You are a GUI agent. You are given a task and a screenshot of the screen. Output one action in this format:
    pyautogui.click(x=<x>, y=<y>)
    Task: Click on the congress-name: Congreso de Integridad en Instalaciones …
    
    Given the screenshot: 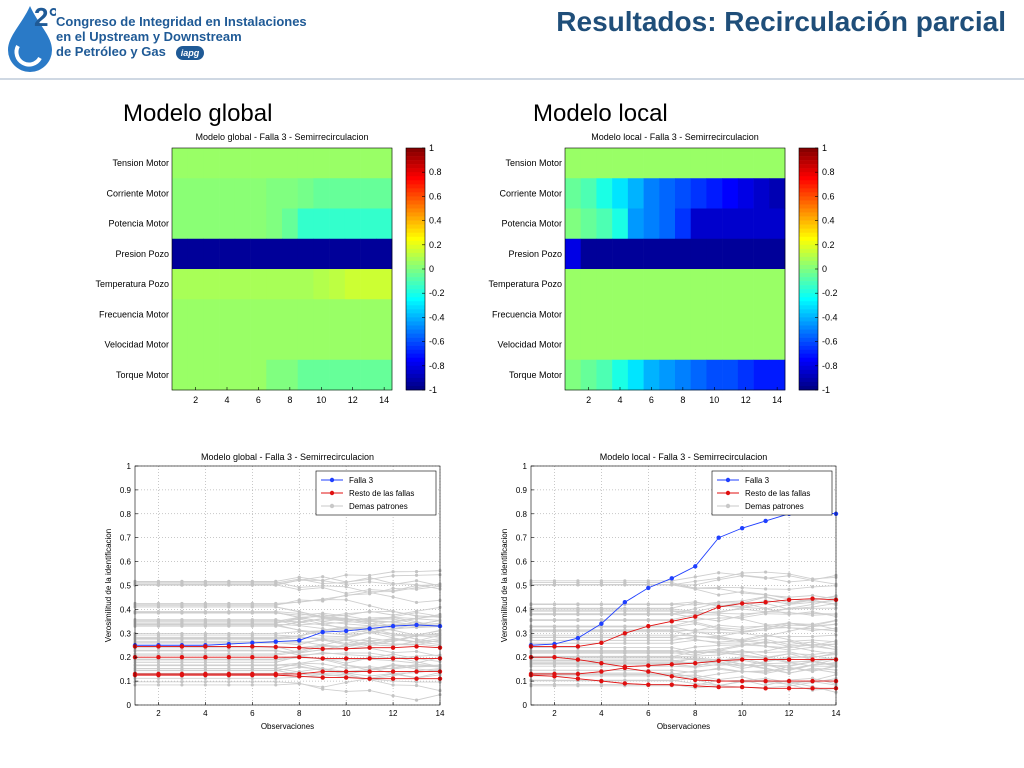 What is the action you would take?
    pyautogui.click(x=181, y=36)
    